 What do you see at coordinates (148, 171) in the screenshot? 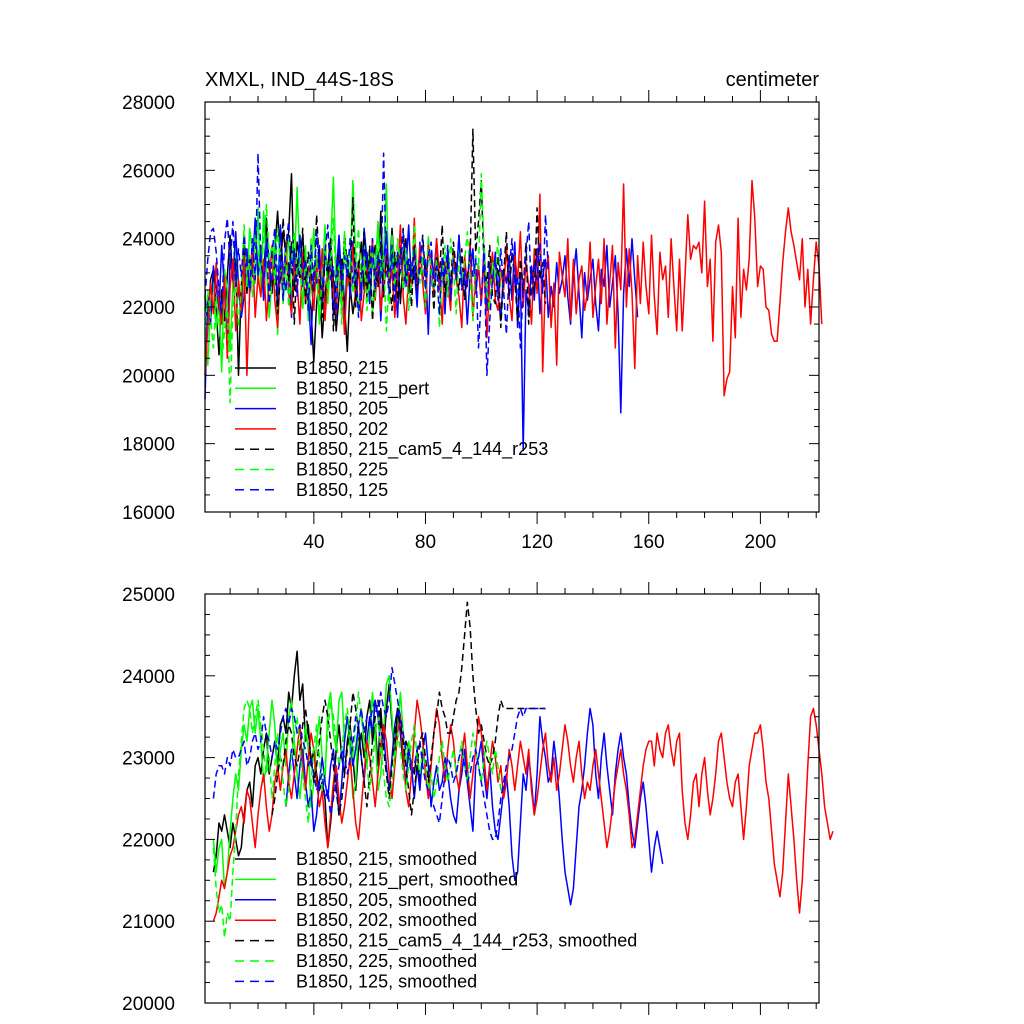
I see `y-tick-label: 26000` at bounding box center [148, 171].